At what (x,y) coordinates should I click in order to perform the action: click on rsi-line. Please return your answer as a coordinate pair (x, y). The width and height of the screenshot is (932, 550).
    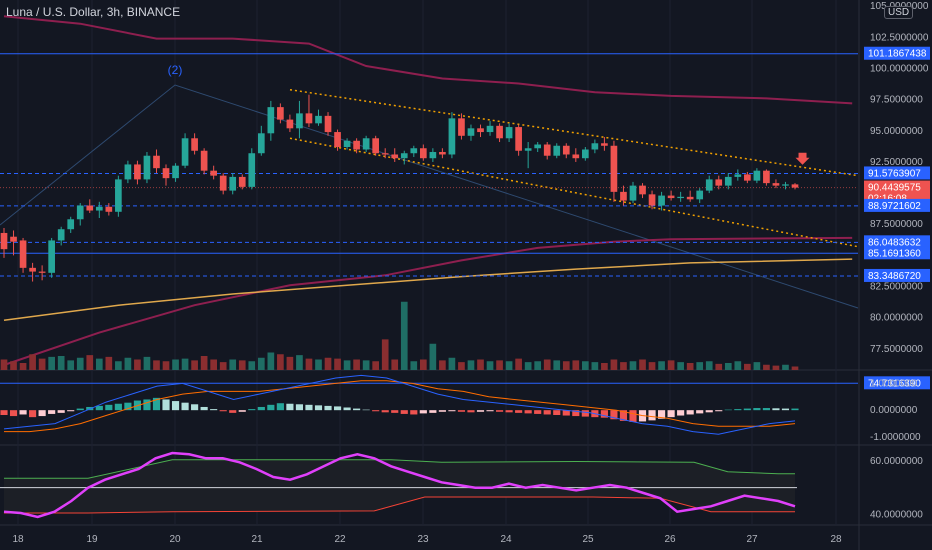
    Looking at the image, I should click on (399, 485).